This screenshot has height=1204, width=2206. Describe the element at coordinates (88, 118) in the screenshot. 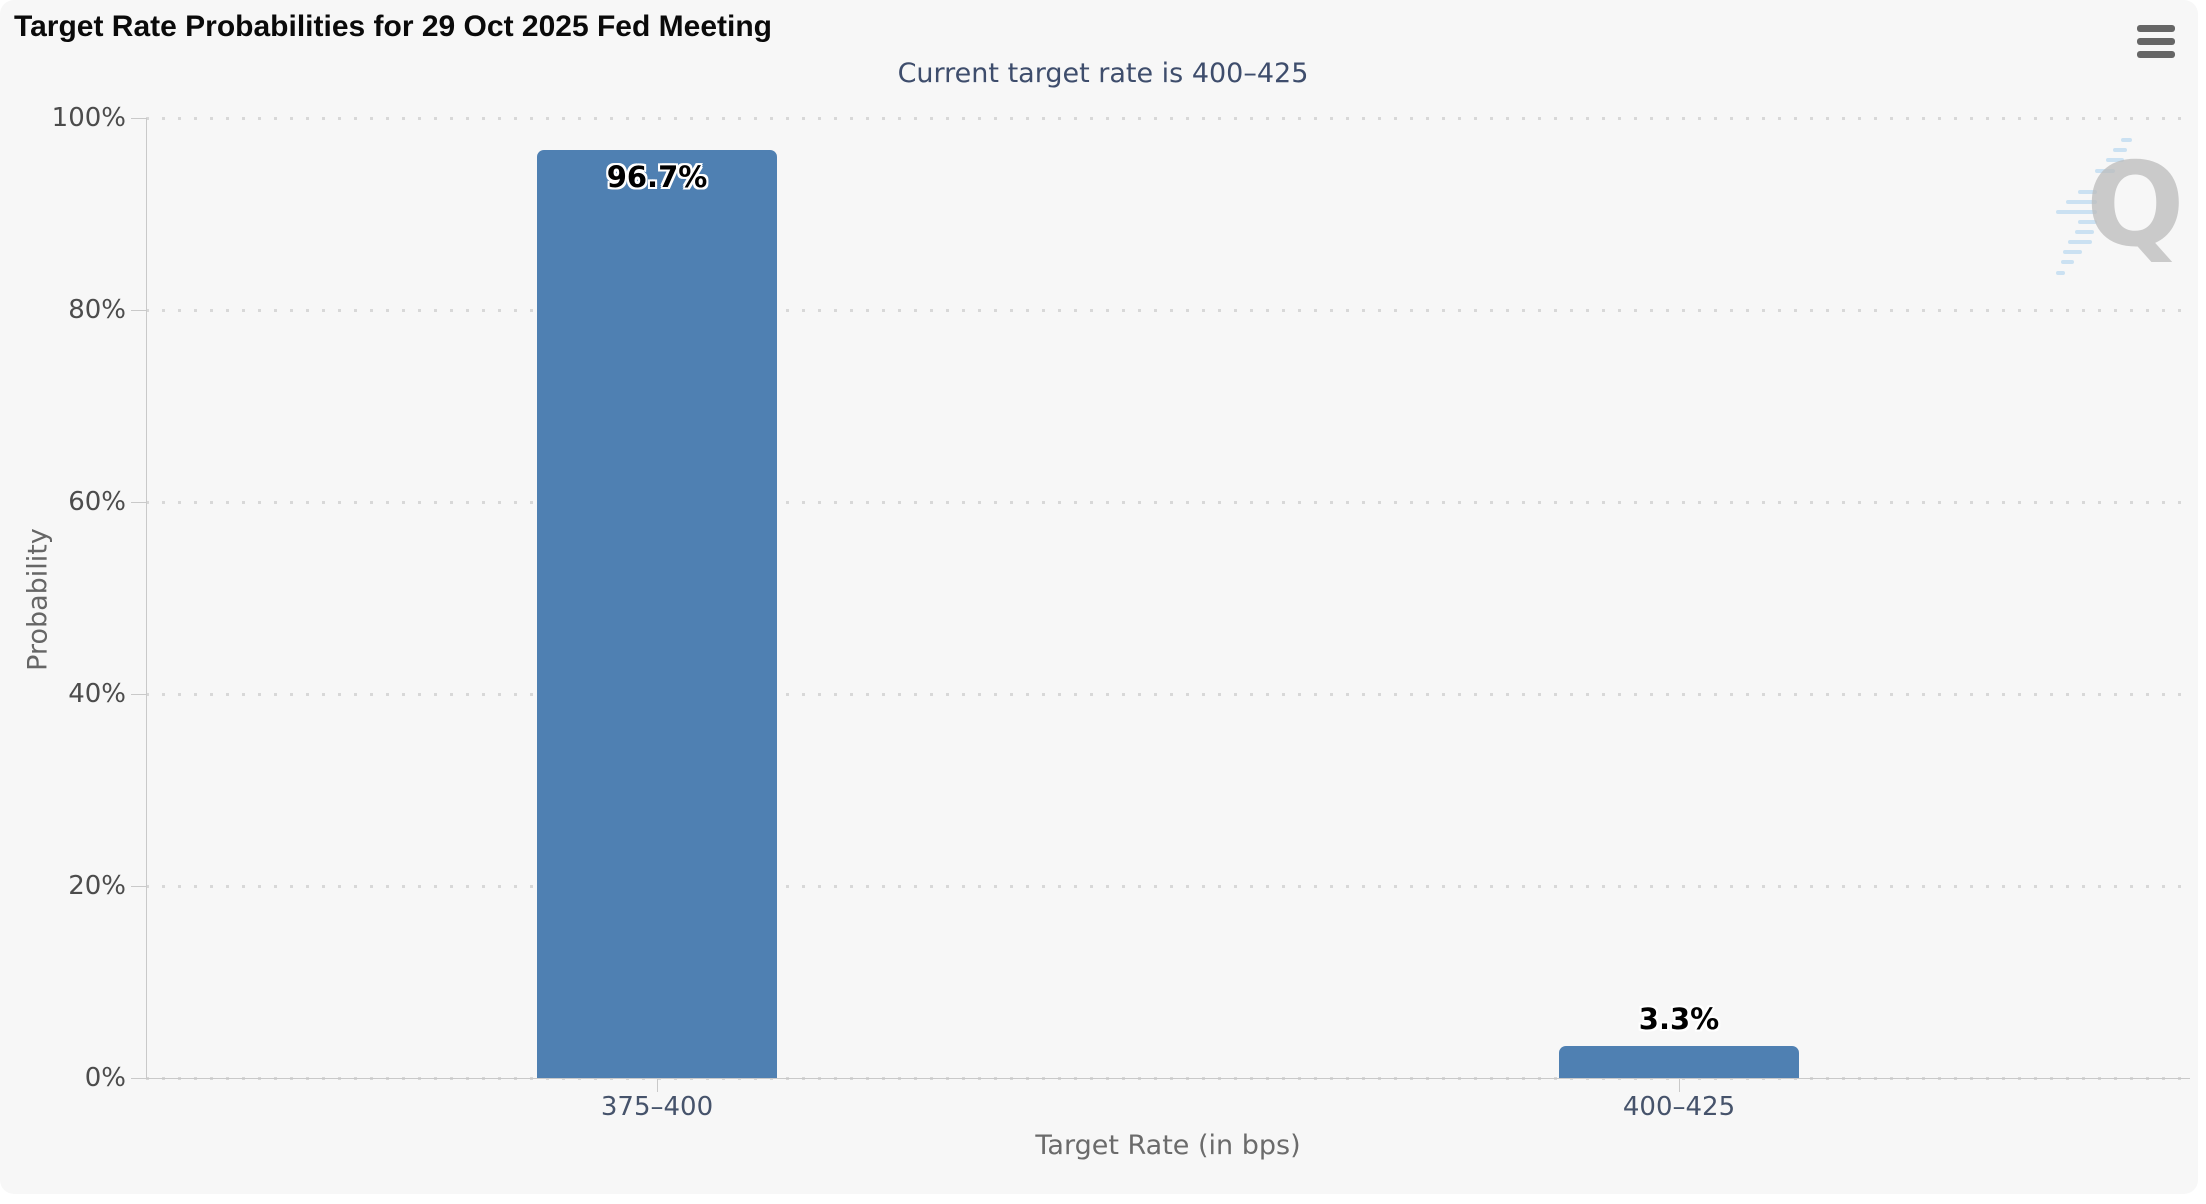

I see `y-axis-tick-label: 100%` at that location.